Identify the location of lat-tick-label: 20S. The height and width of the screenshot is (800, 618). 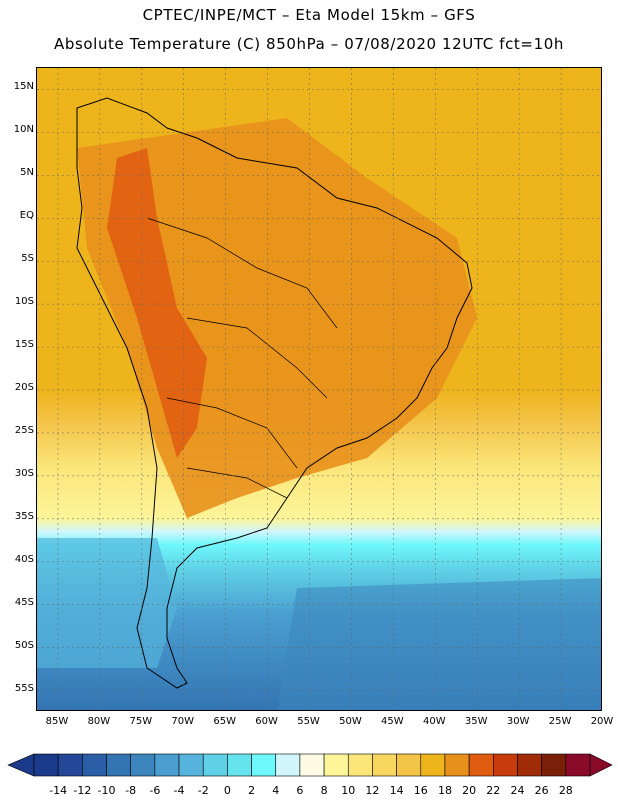
(24, 387).